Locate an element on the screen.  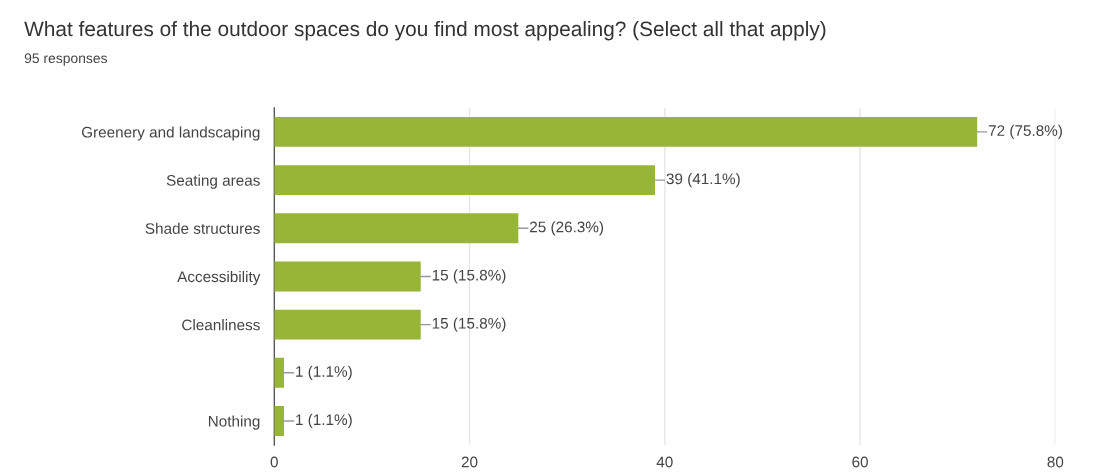
y-tick-label: Accessibility is located at coordinates (219, 278).